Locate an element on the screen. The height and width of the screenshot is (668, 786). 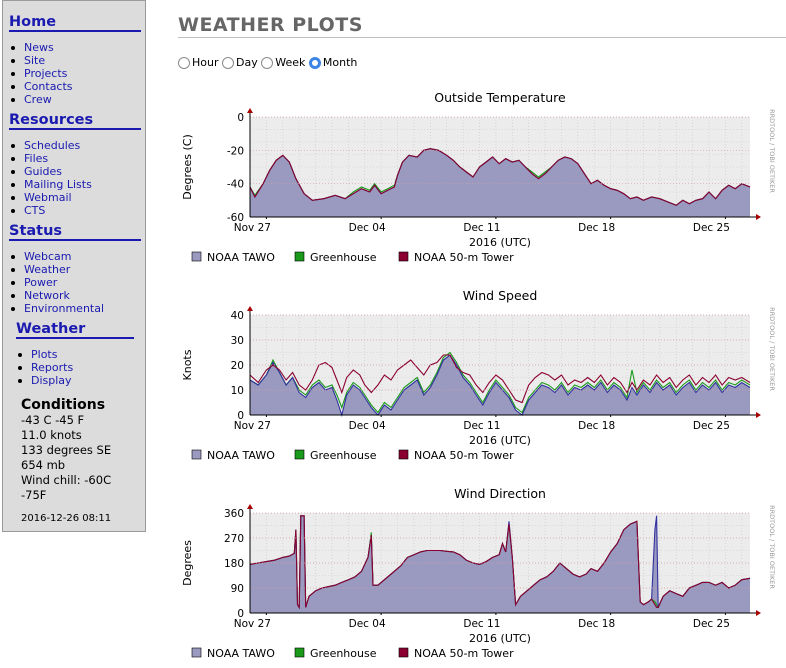
nav-list-weather: Plots Reports Display is located at coordinates (45, 367).